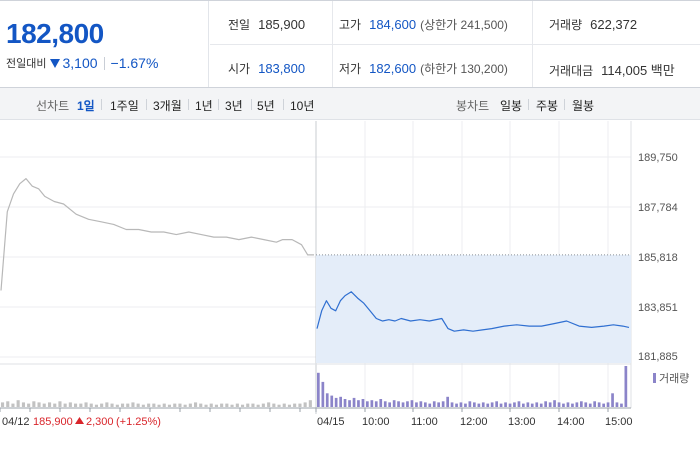 The height and width of the screenshot is (450, 700). Describe the element at coordinates (55, 33) in the screenshot. I see `current-price: 182,800` at that location.